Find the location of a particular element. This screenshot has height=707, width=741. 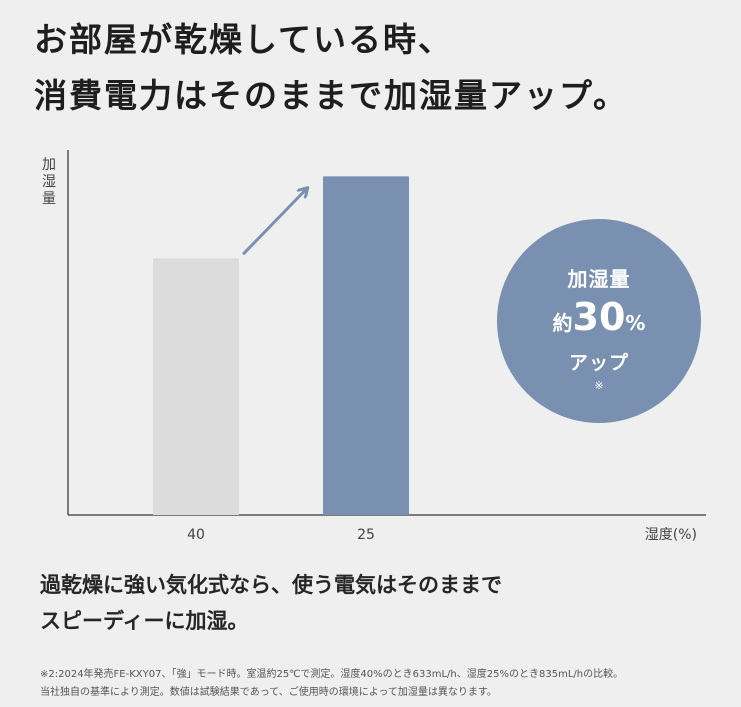

y-axis-label-char: 湿 is located at coordinates (49, 182).